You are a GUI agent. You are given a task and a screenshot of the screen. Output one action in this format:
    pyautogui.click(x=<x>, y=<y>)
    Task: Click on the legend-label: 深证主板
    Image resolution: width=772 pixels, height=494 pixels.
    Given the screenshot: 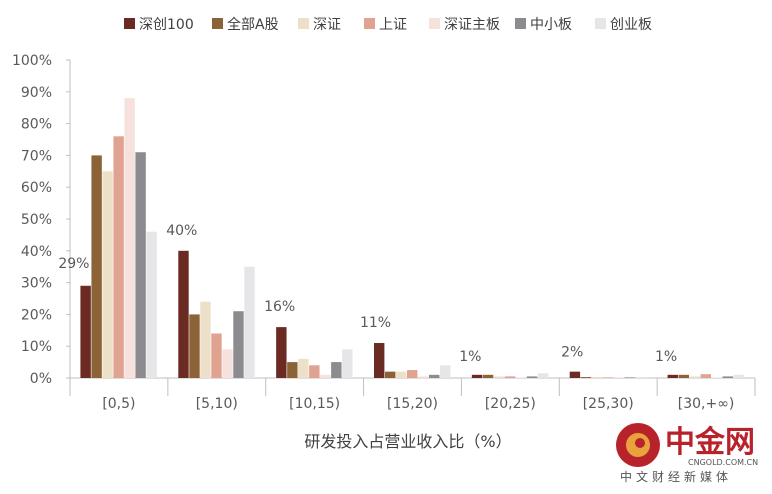 What is the action you would take?
    pyautogui.click(x=472, y=25)
    